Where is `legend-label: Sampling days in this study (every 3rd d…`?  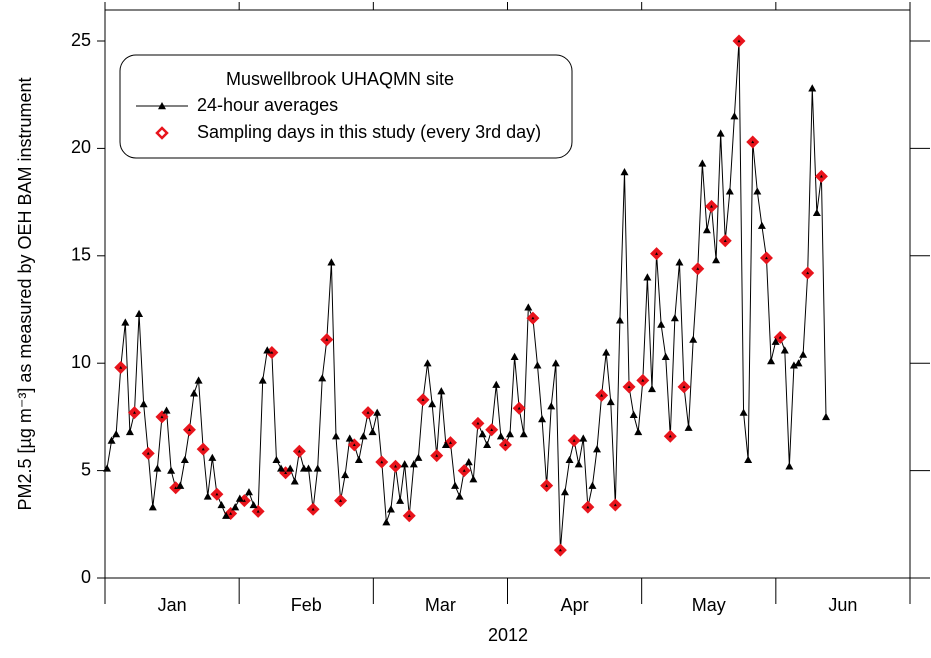 legend-label: Sampling days in this study (every 3rd d… is located at coordinates (369, 132).